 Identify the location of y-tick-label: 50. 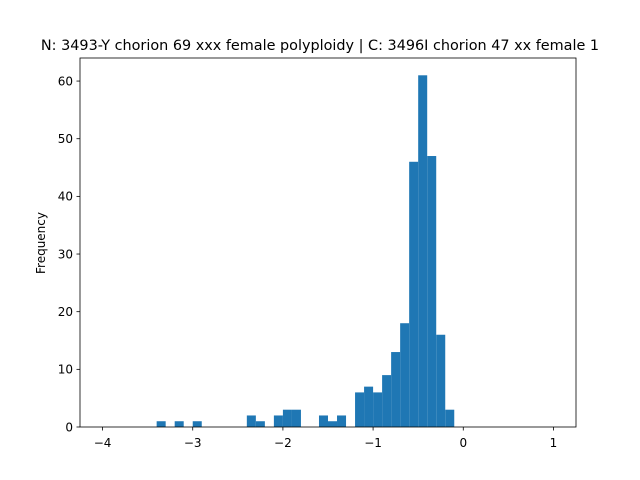
(65, 139).